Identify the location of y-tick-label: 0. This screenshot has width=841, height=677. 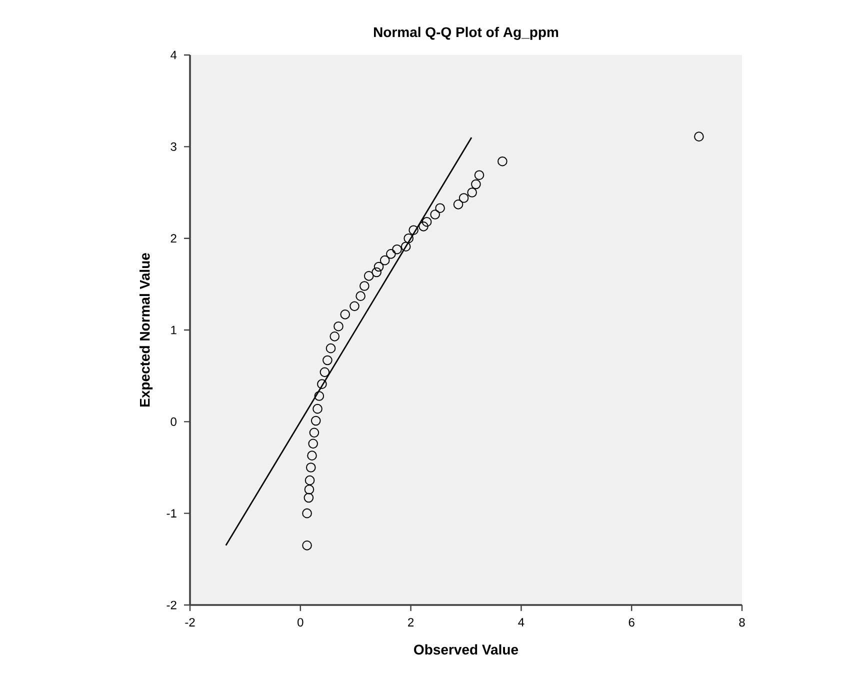
(173, 421).